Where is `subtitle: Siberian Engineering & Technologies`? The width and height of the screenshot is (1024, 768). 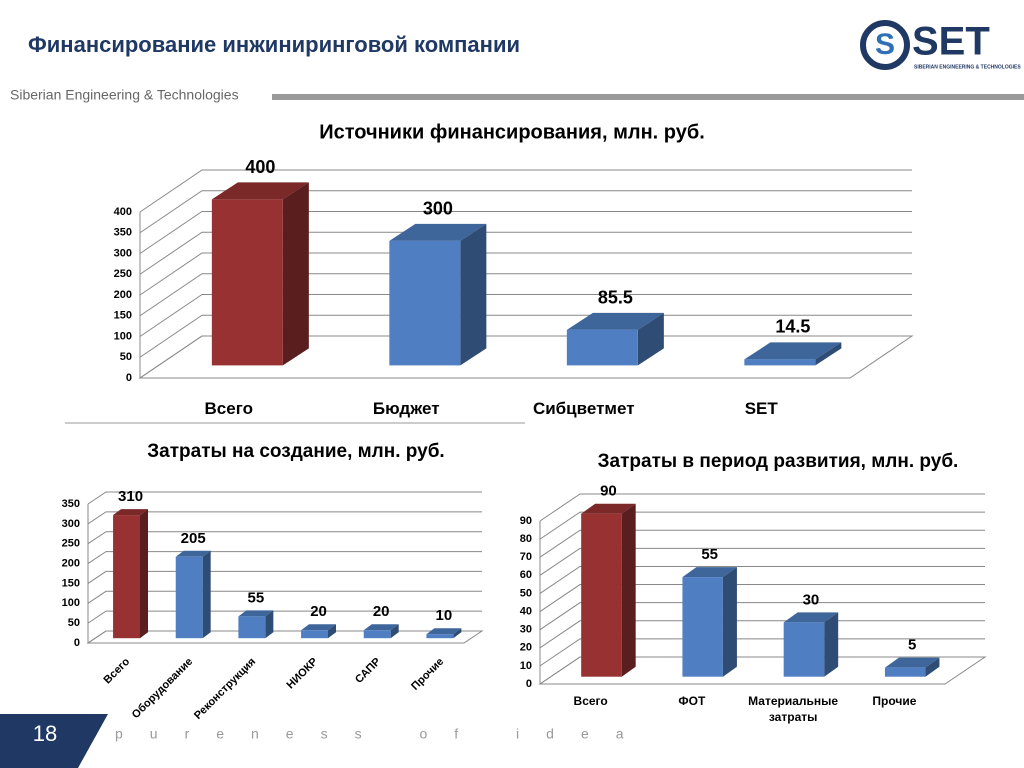
subtitle: Siberian Engineering & Technologies is located at coordinates (124, 95).